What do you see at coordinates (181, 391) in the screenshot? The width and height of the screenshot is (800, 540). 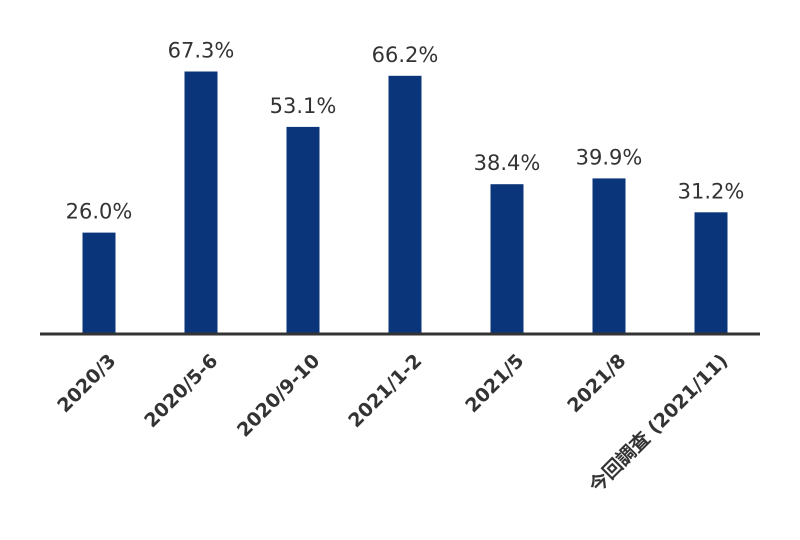 I see `category-label: 2020/5-6` at bounding box center [181, 391].